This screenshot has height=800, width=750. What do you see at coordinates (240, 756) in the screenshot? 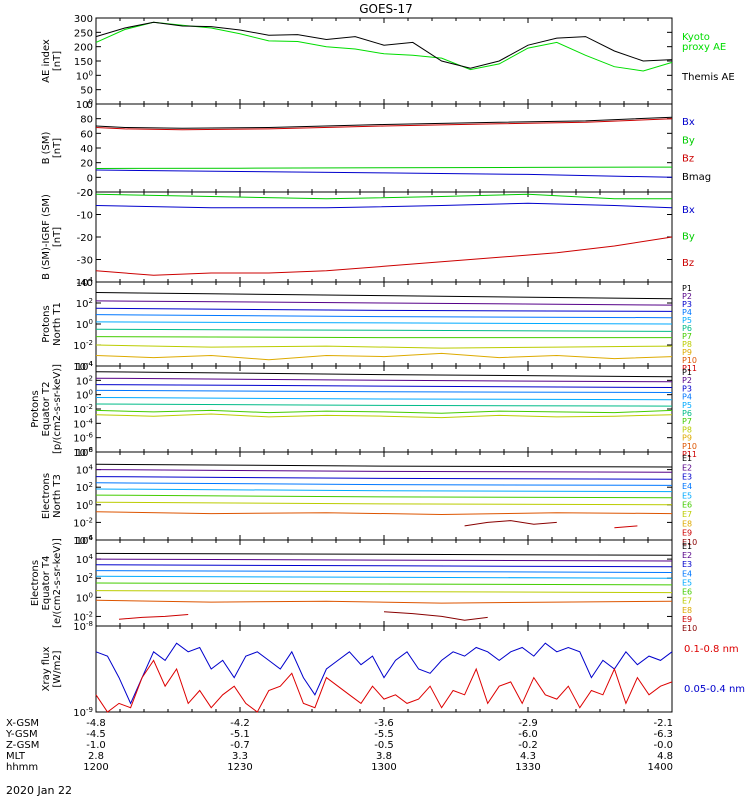
I see `x-axis-value: 3.3` at bounding box center [240, 756].